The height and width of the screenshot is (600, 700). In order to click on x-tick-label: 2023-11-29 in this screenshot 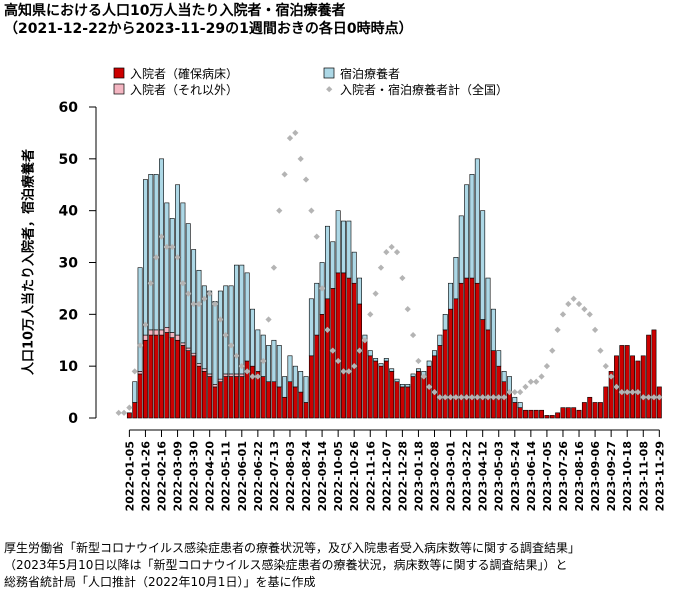, I will do `click(659, 476)`.